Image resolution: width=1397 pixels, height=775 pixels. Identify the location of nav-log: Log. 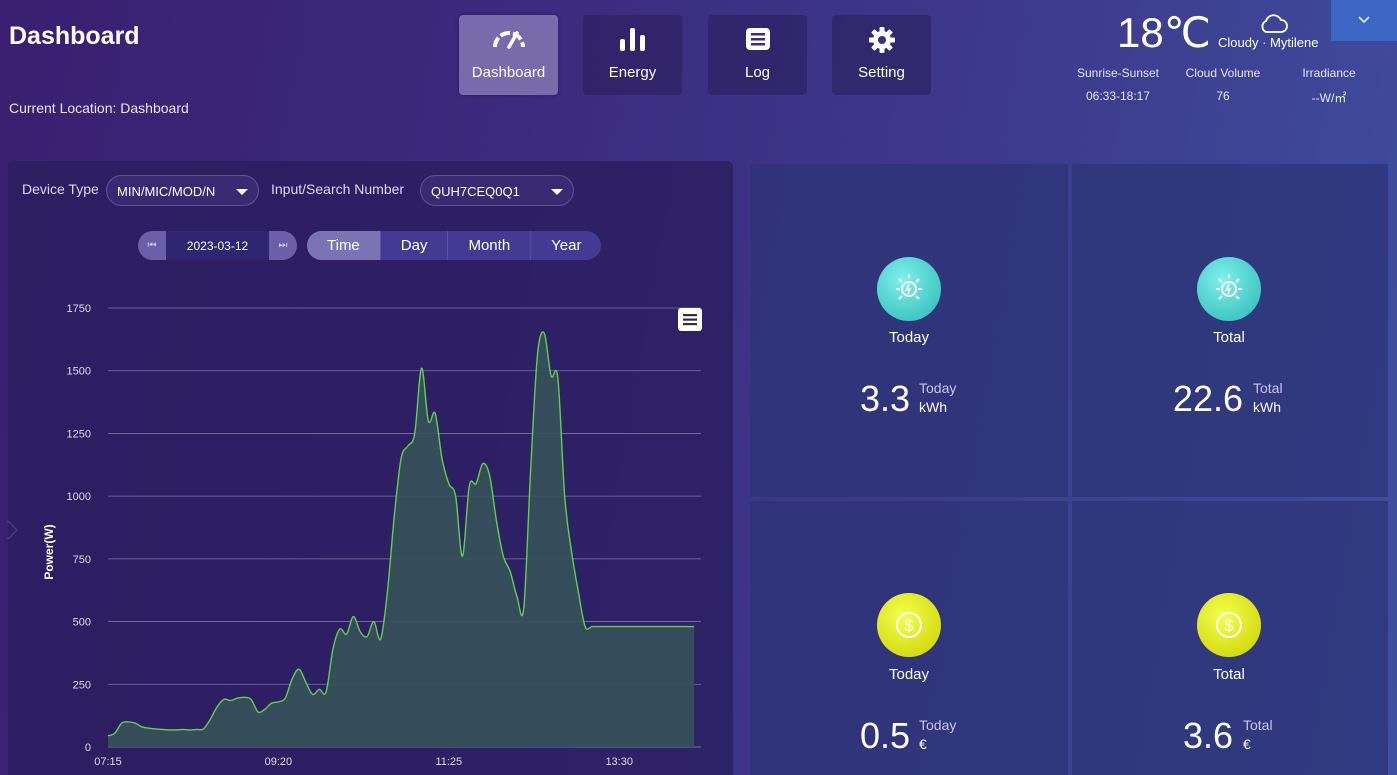
(757, 55).